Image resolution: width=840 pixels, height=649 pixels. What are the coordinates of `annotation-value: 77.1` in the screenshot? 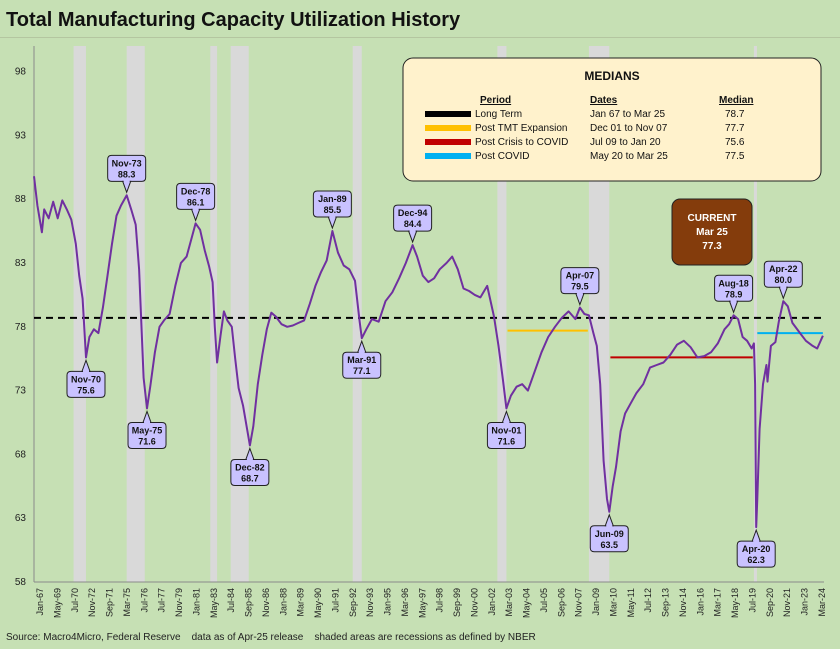 It's located at (362, 371).